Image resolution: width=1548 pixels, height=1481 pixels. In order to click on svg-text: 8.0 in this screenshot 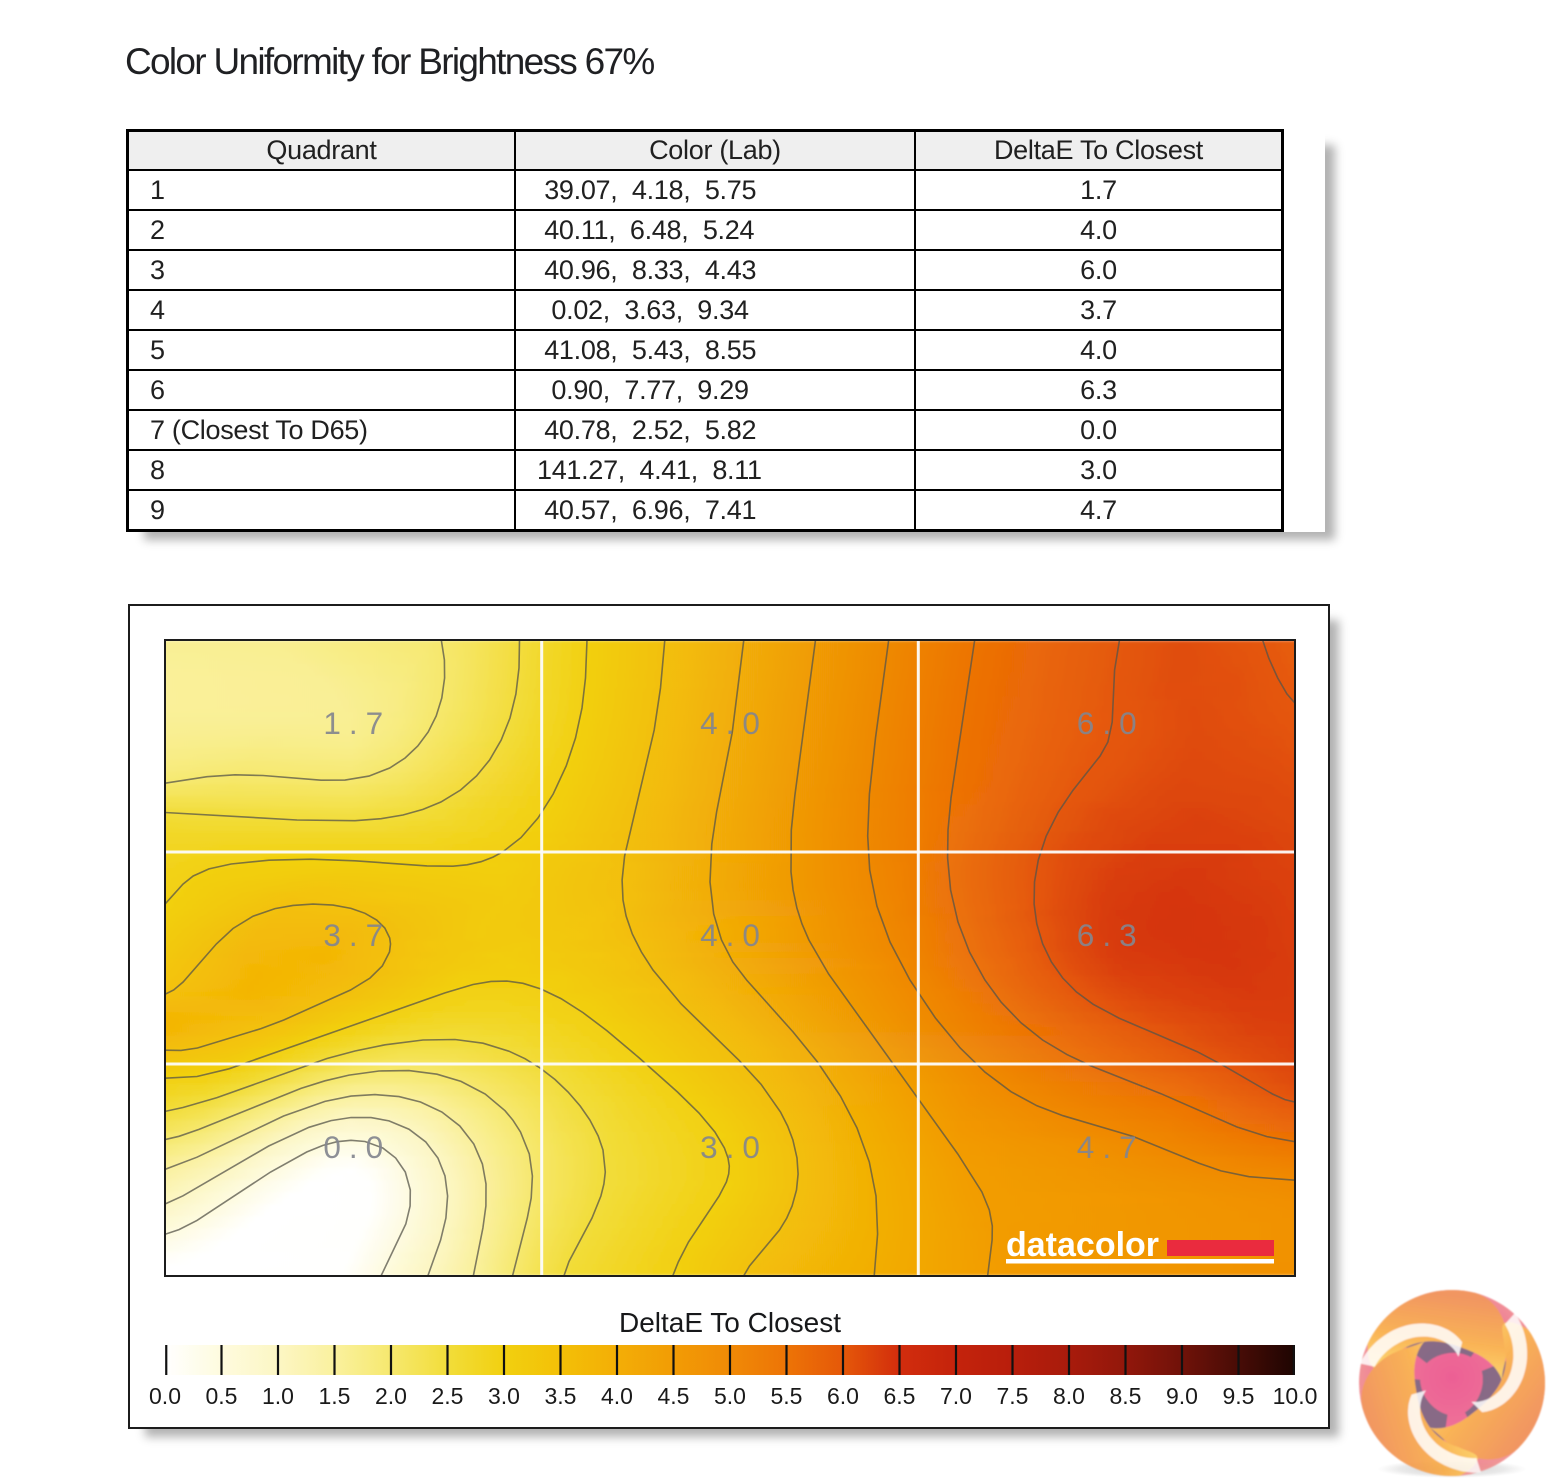, I will do `click(1069, 1396)`.